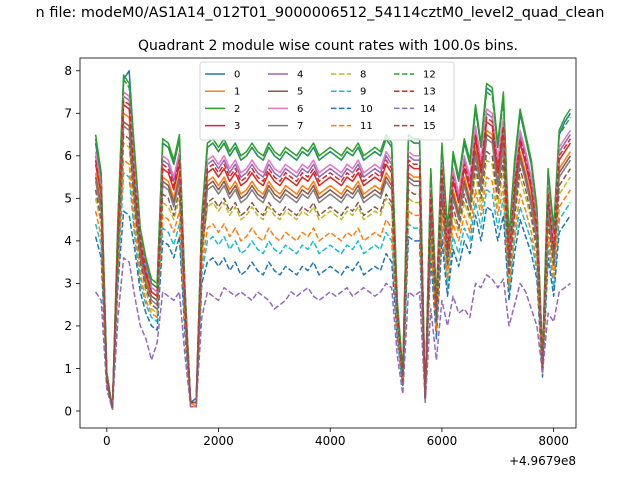 Image resolution: width=640 pixels, height=480 pixels. I want to click on y-axis: 0 1 2 3 4 5 6 7 8, so click(72, 241).